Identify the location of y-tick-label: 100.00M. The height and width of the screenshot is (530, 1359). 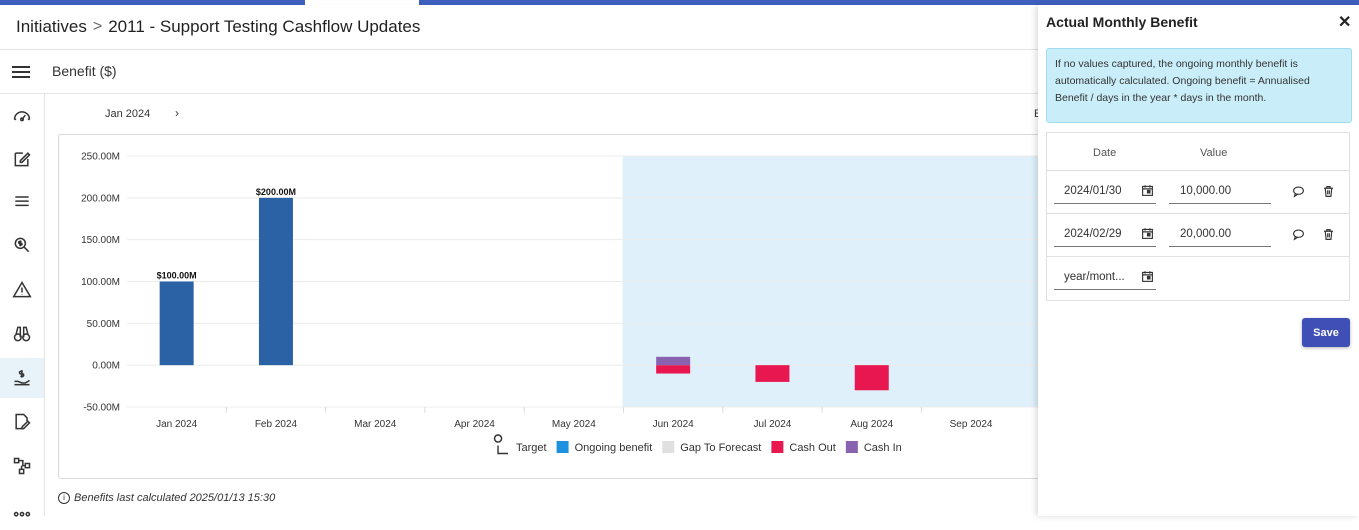
(100, 282).